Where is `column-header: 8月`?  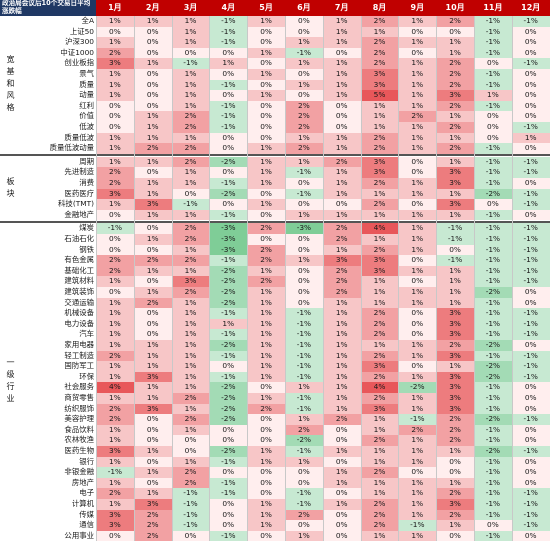 column-header: 8月 is located at coordinates (379, 7).